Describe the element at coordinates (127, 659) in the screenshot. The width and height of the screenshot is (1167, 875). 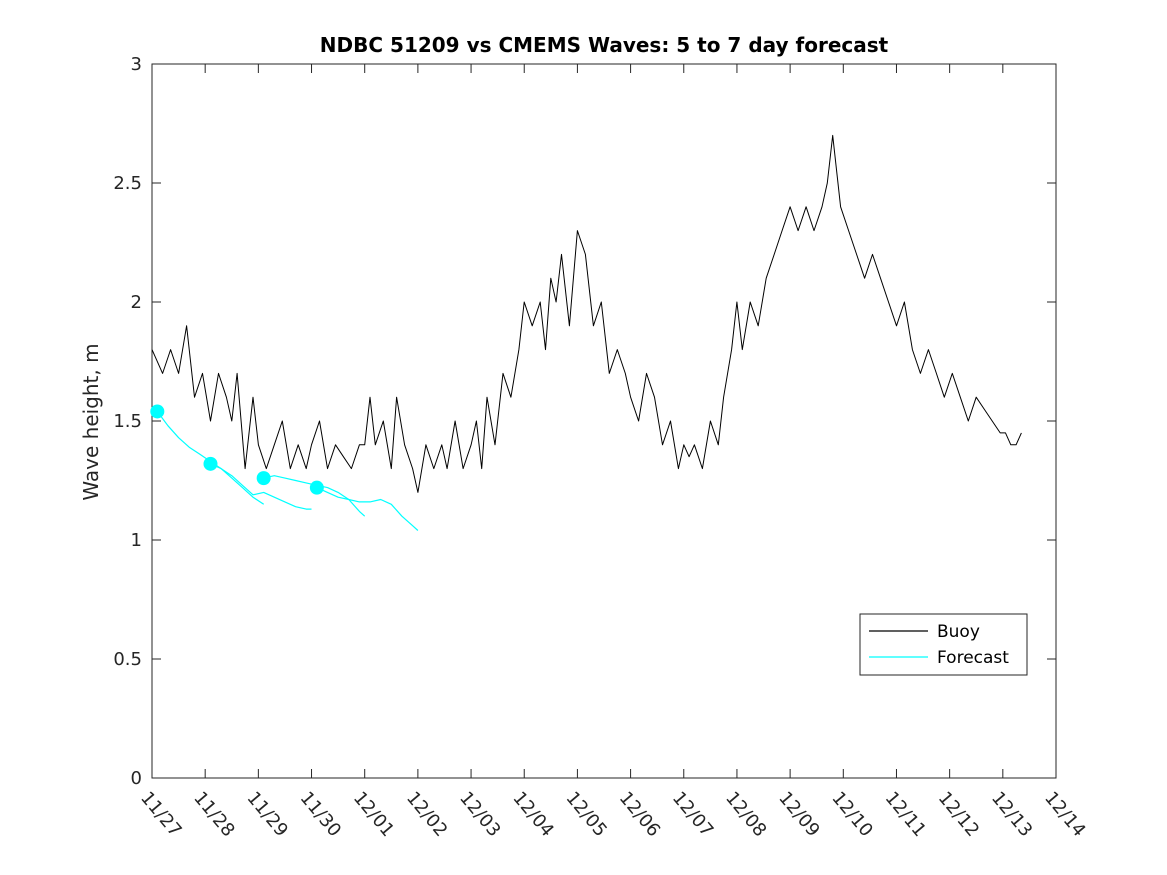
I see `y-tick-label: 0.5` at that location.